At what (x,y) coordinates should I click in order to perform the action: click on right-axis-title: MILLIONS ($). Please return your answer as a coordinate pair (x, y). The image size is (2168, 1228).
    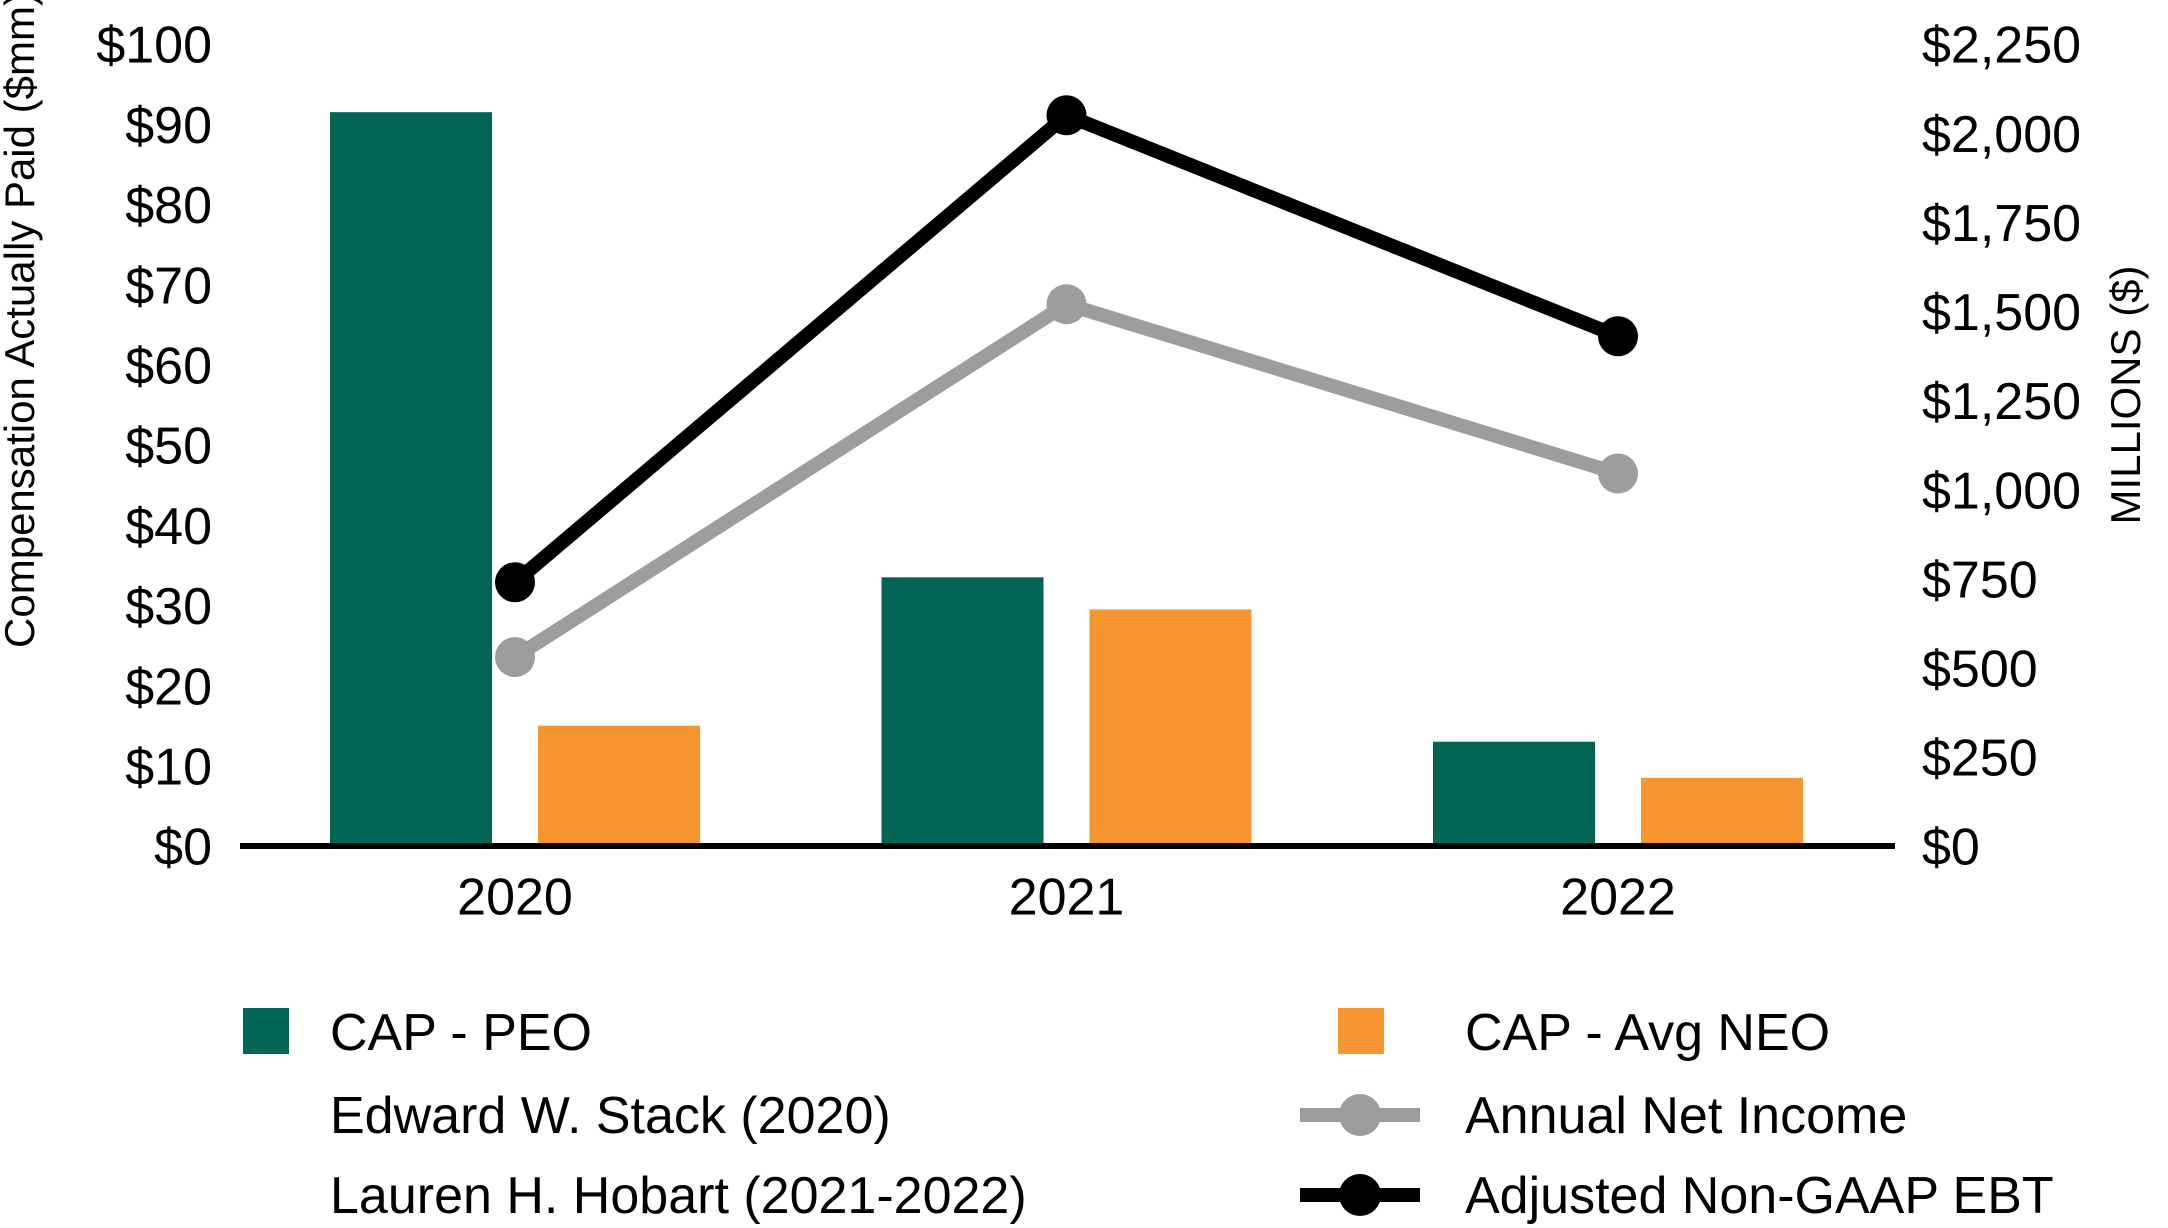
    Looking at the image, I should click on (2125, 394).